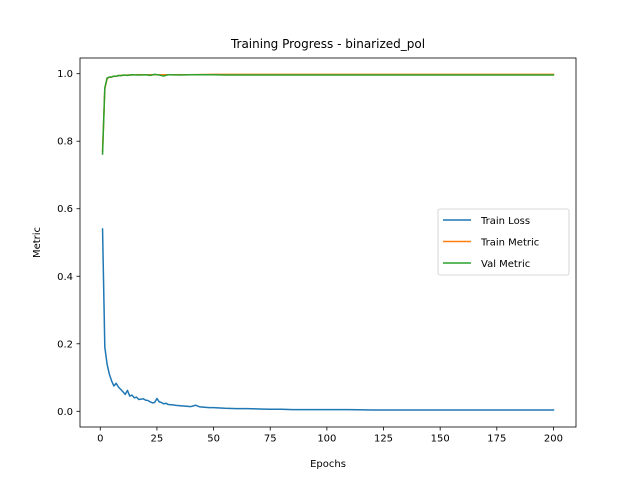  What do you see at coordinates (65, 142) in the screenshot?
I see `y-tick-label: 0.8` at bounding box center [65, 142].